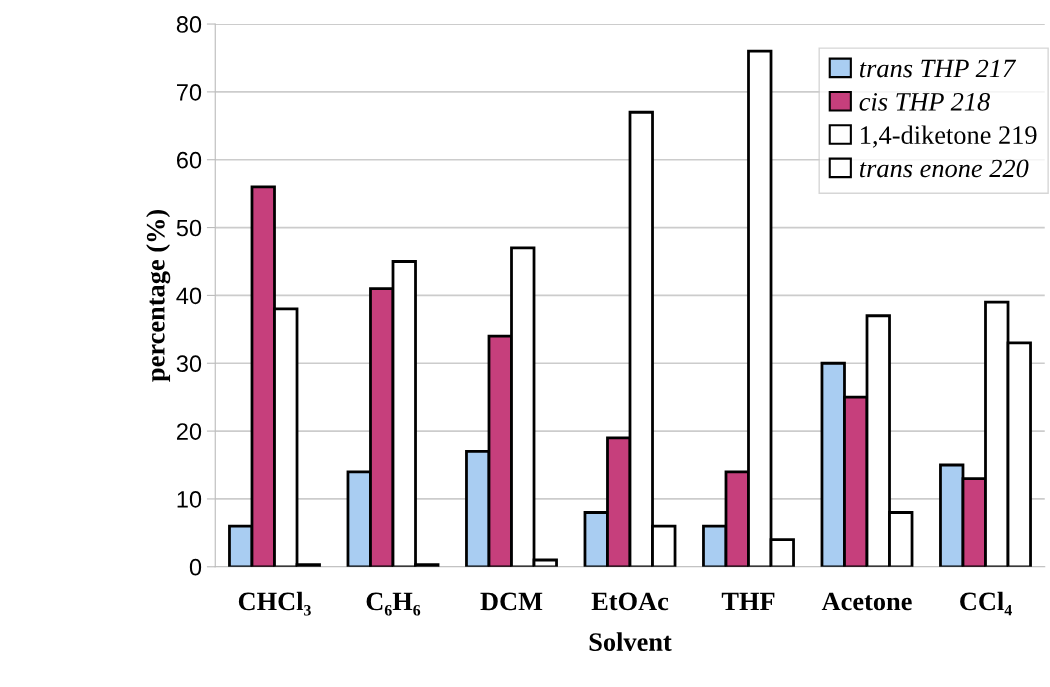 The height and width of the screenshot is (687, 1050). What do you see at coordinates (189, 431) in the screenshot?
I see `y-tick-label: 20` at bounding box center [189, 431].